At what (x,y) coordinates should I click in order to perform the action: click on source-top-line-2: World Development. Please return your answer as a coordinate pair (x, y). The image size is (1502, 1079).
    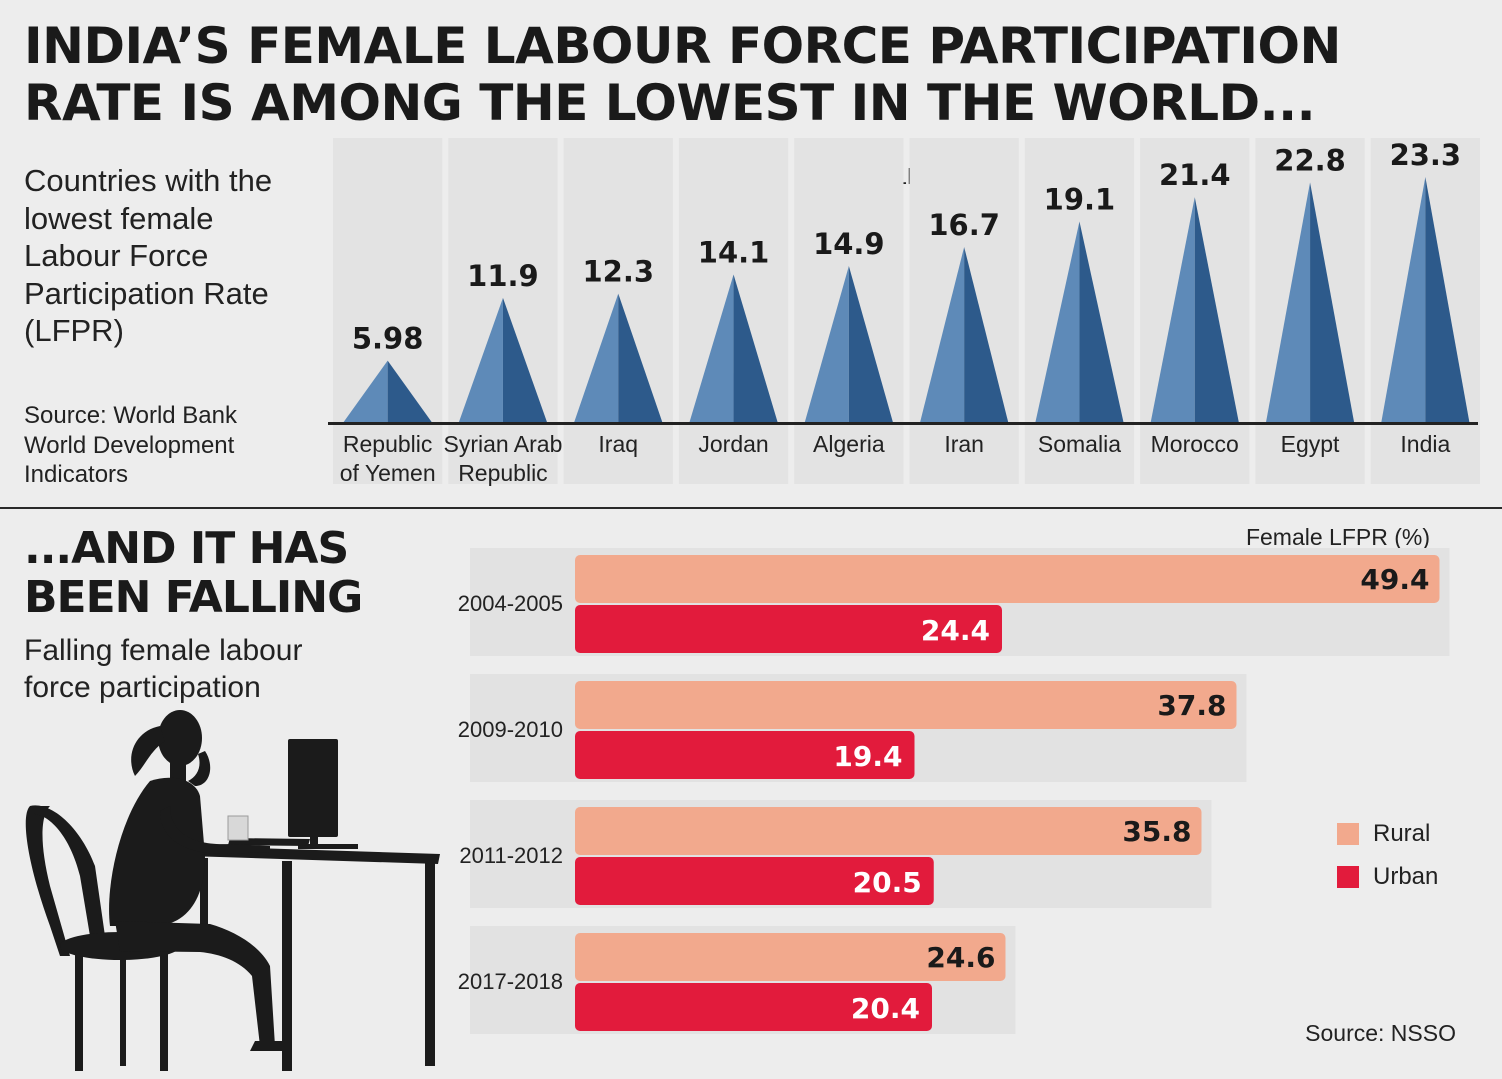
    Looking at the image, I should click on (129, 445).